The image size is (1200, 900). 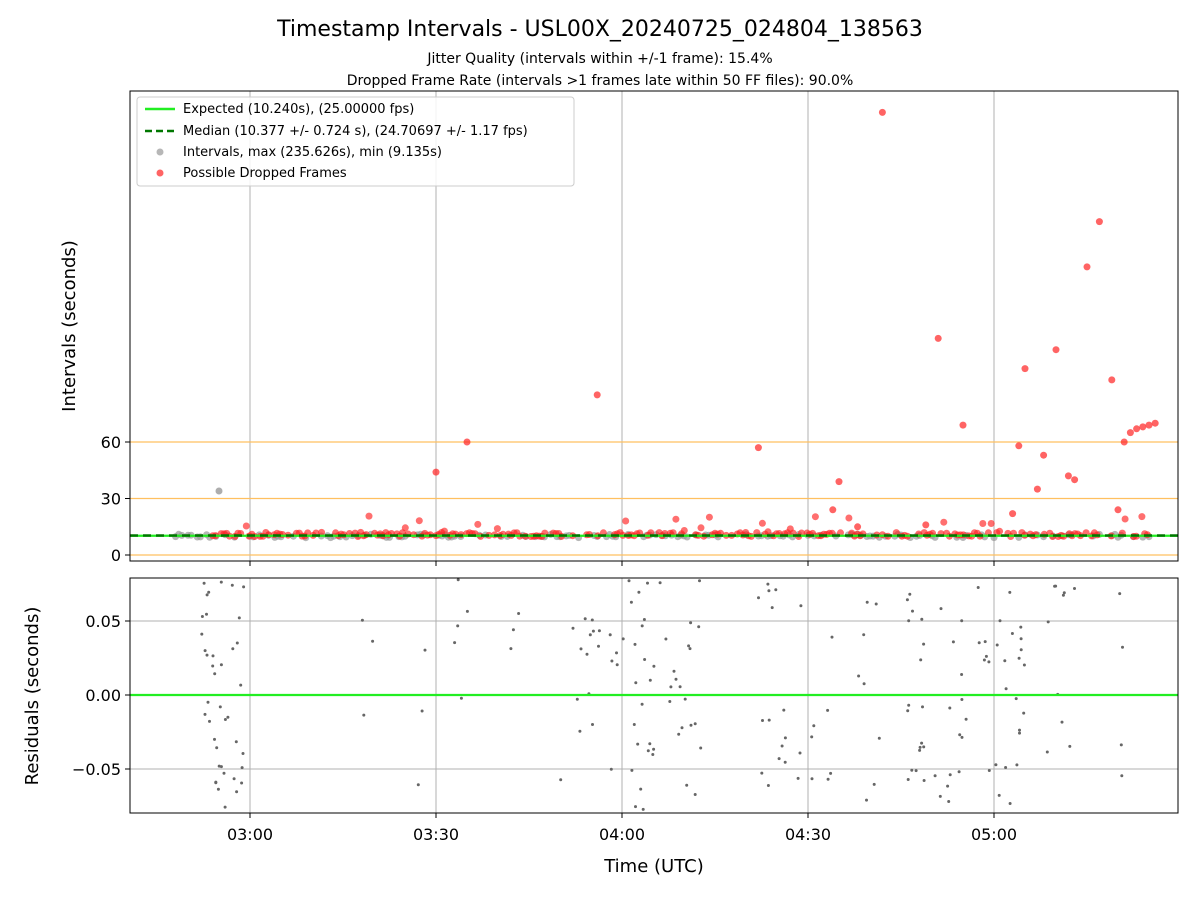 What do you see at coordinates (436, 834) in the screenshot?
I see `x-tick-label: 03:30` at bounding box center [436, 834].